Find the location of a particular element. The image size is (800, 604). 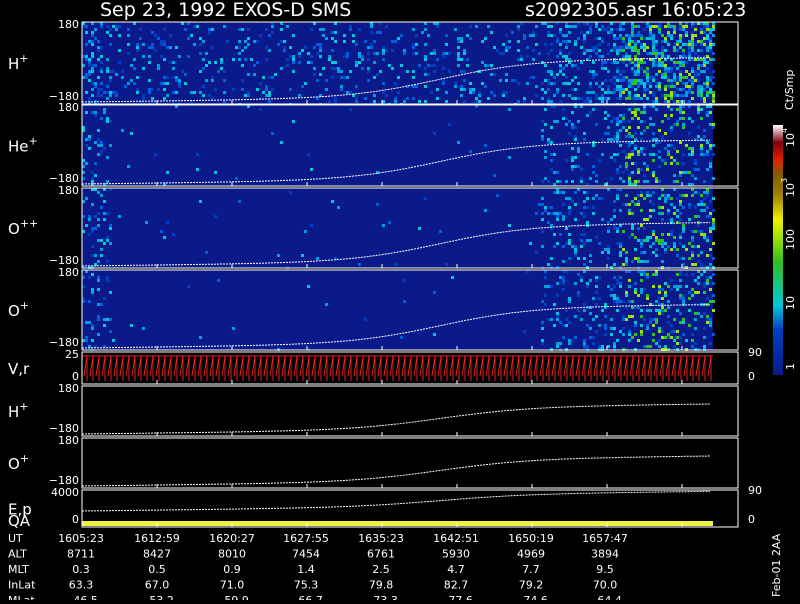

spectrogram-bg is located at coordinates (397, 145).